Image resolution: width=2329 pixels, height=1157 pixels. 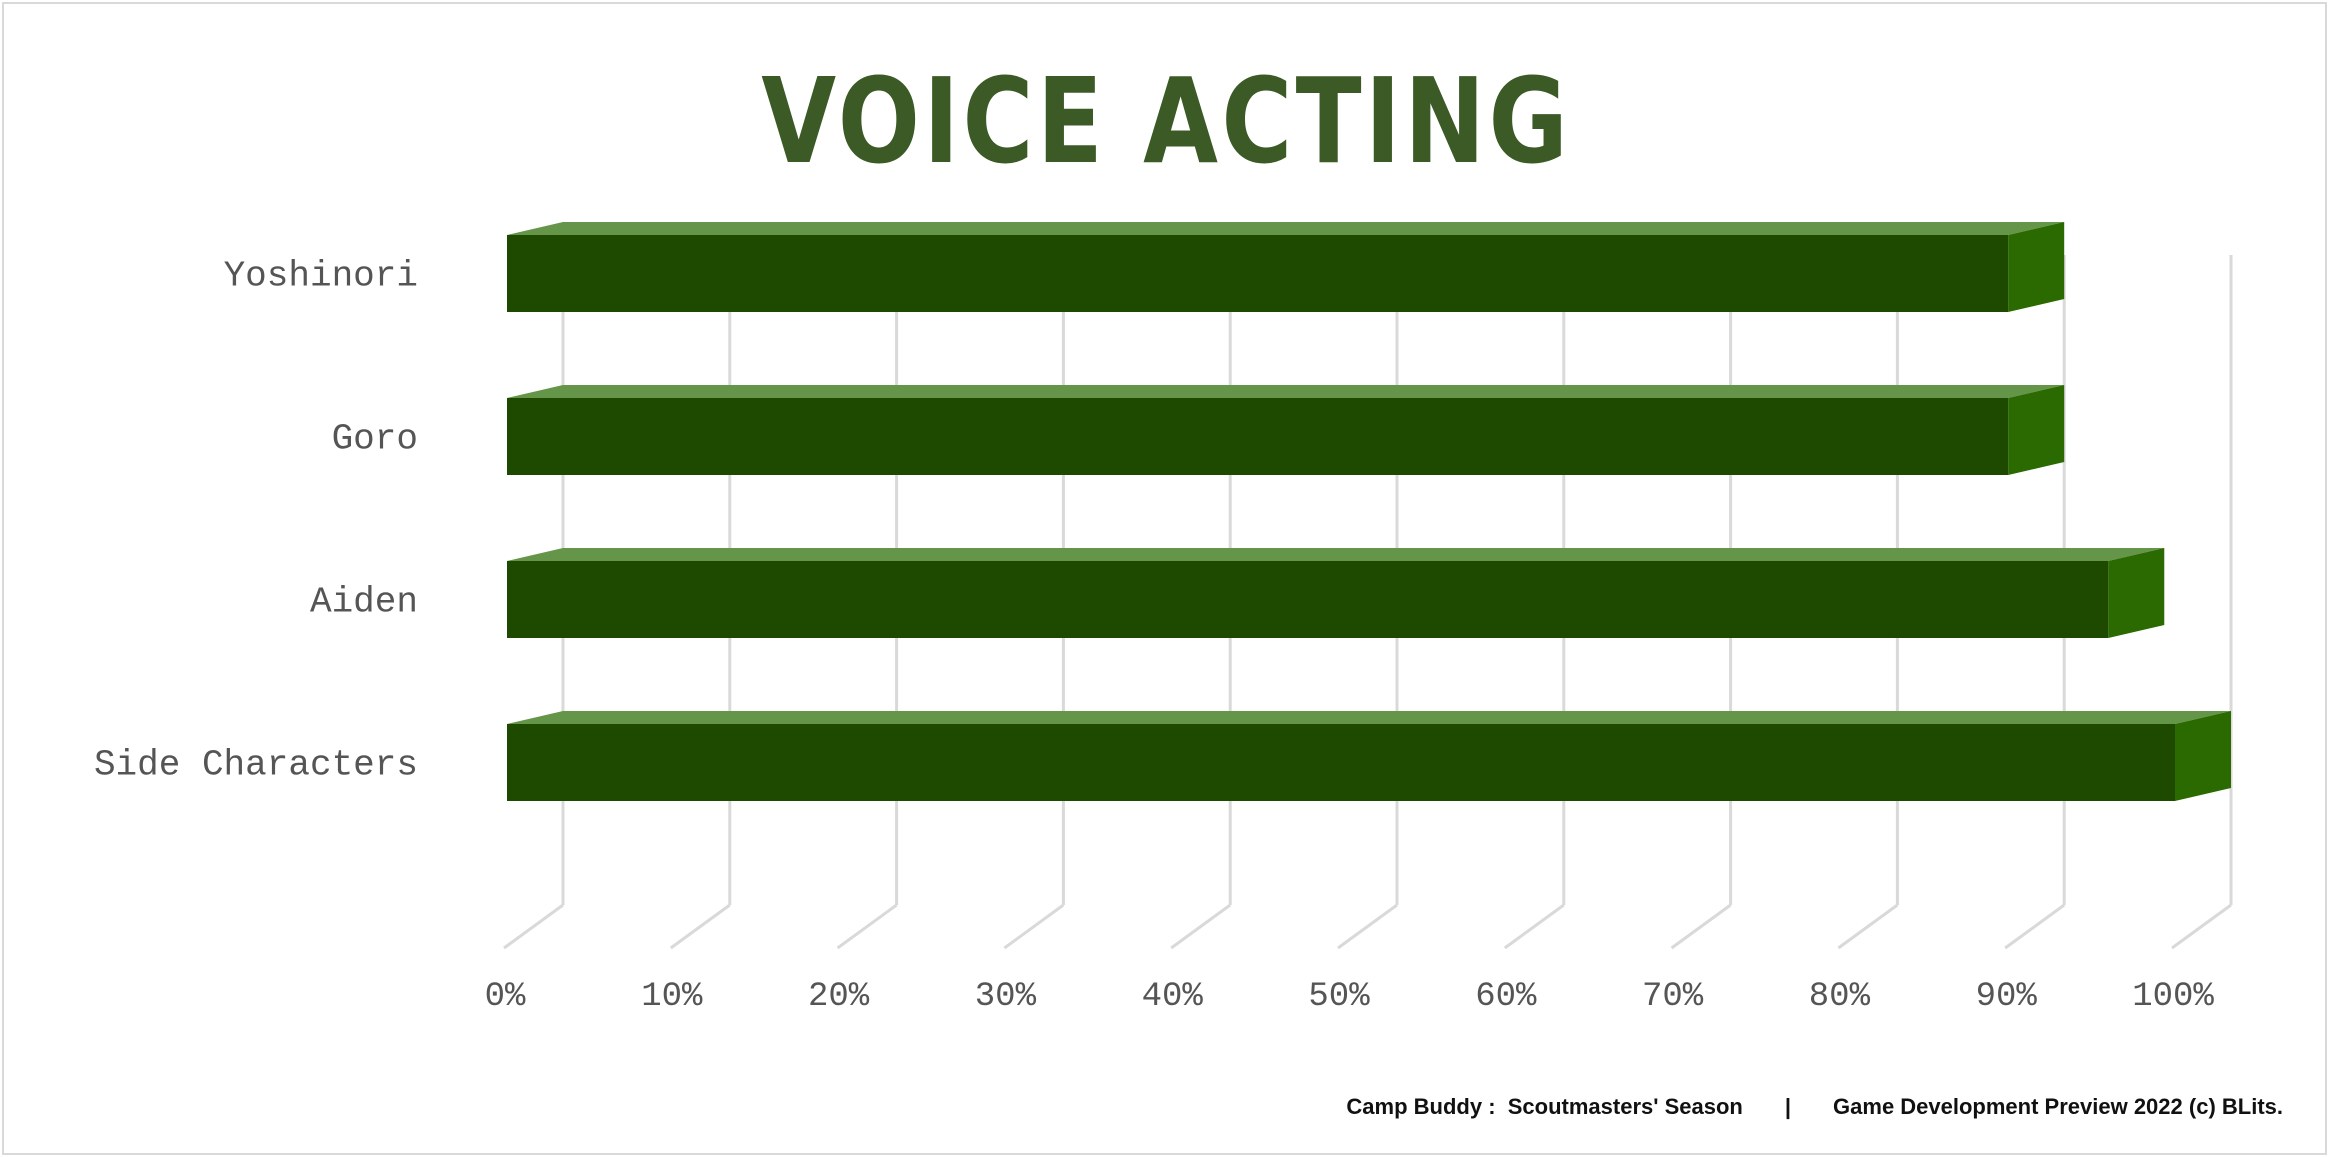 What do you see at coordinates (1840, 997) in the screenshot?
I see `x-tick-label: 80%` at bounding box center [1840, 997].